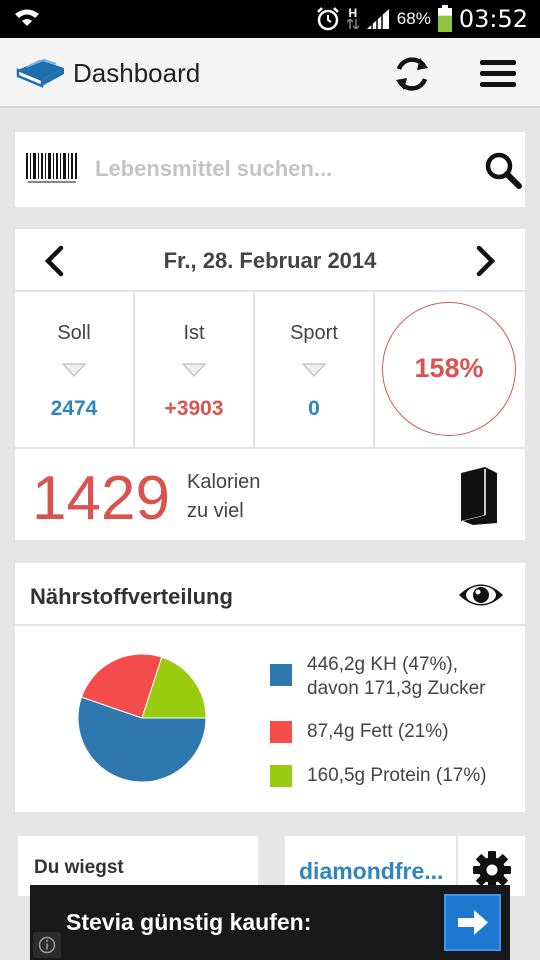 The height and width of the screenshot is (960, 540). Describe the element at coordinates (485, 261) in the screenshot. I see `chevron-right-icon` at that location.